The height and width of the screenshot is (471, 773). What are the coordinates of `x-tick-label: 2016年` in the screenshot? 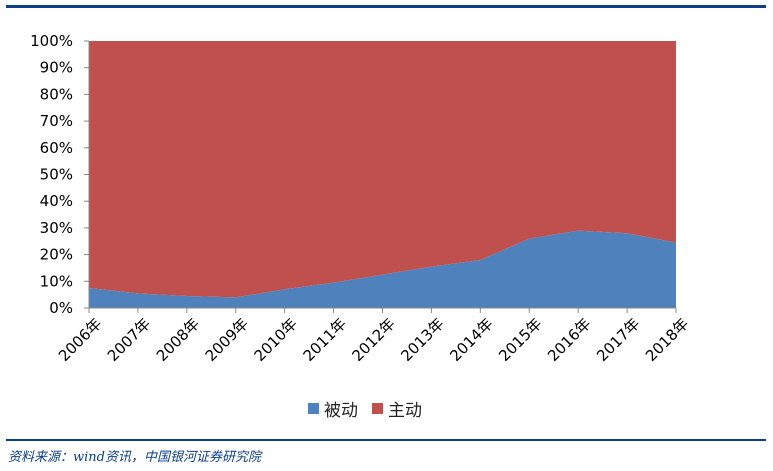 It's located at (569, 340).